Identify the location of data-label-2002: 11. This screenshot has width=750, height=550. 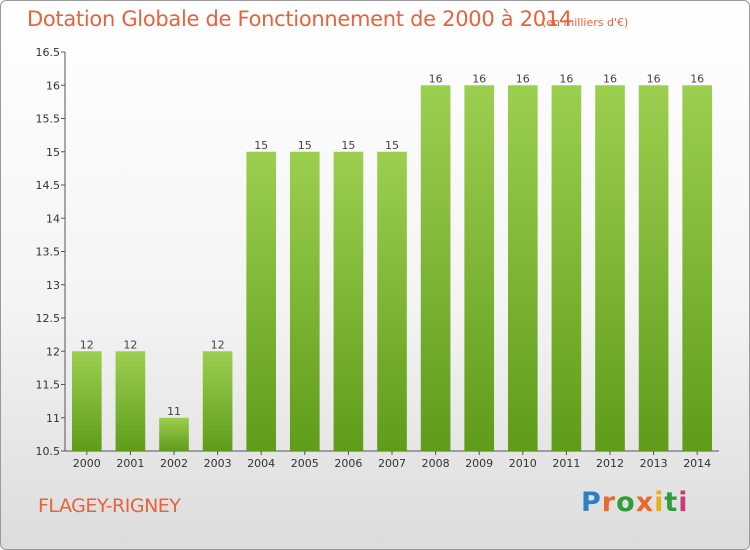
(174, 411).